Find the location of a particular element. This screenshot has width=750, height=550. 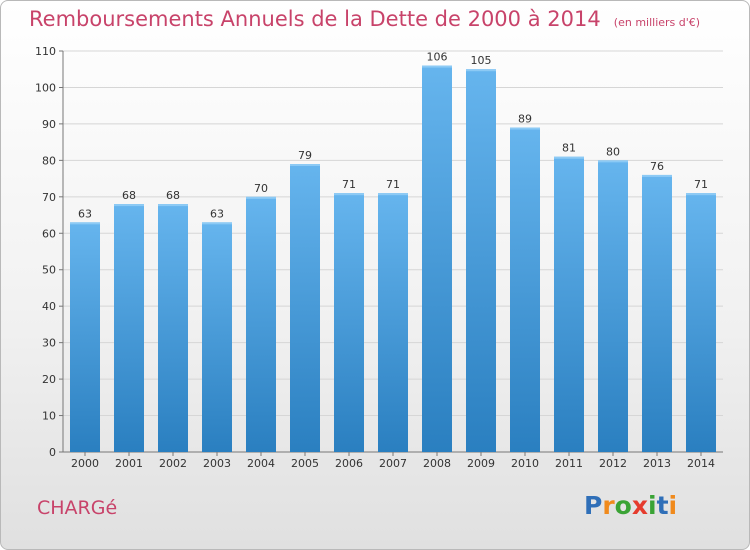

data-label-2009: 105 is located at coordinates (481, 60).